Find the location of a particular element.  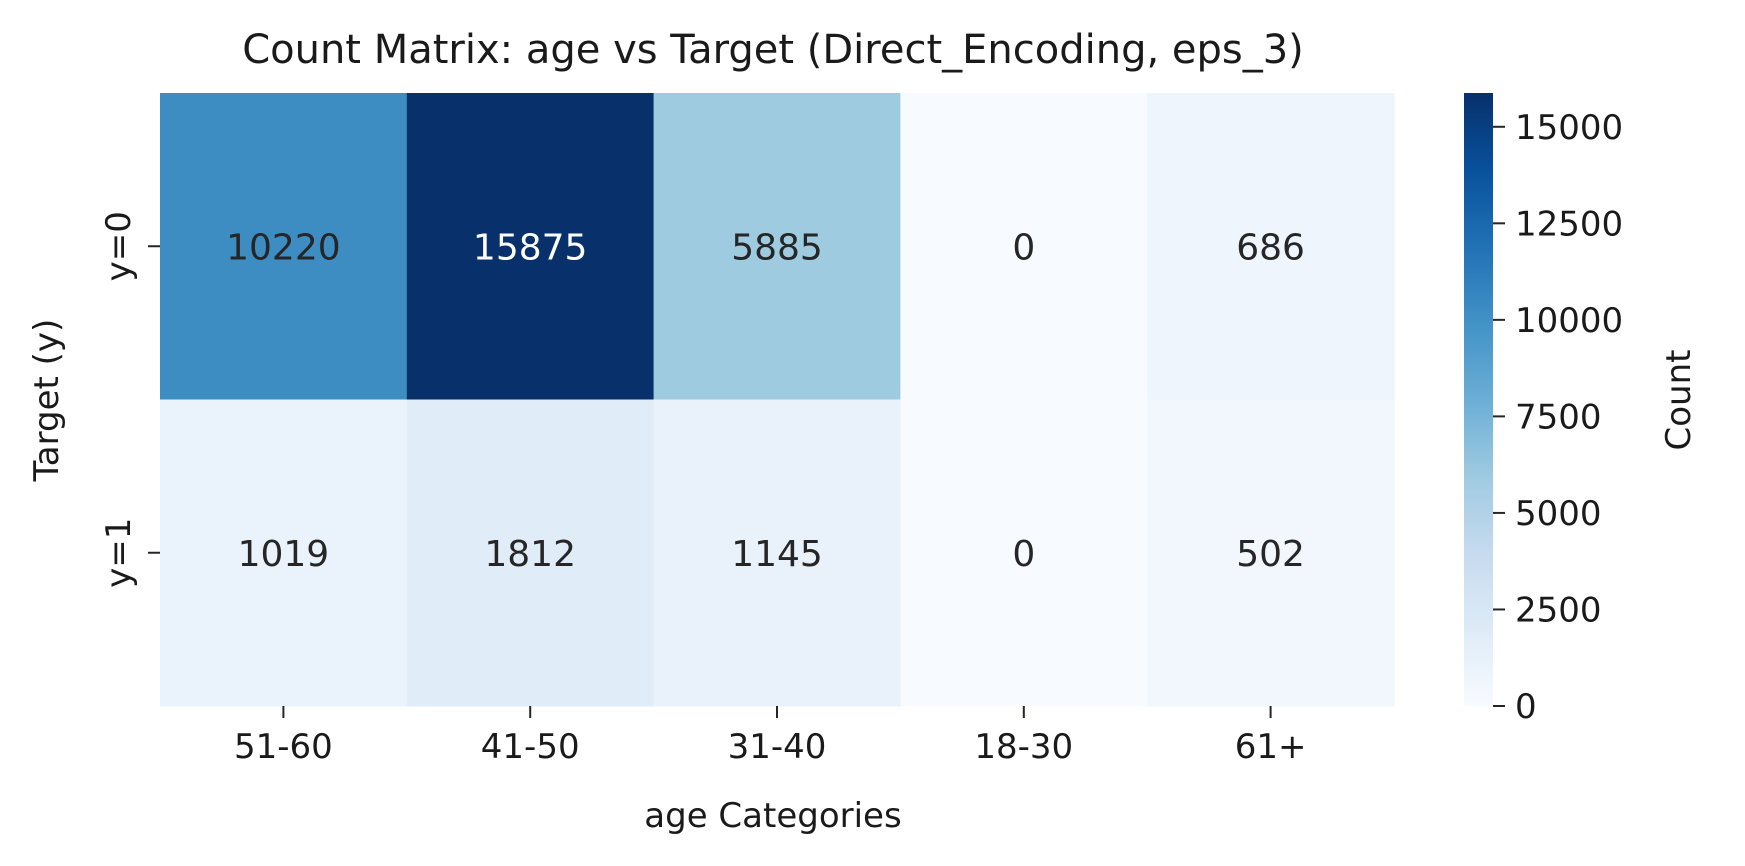

colorbar-label: Count is located at coordinates (1679, 400).